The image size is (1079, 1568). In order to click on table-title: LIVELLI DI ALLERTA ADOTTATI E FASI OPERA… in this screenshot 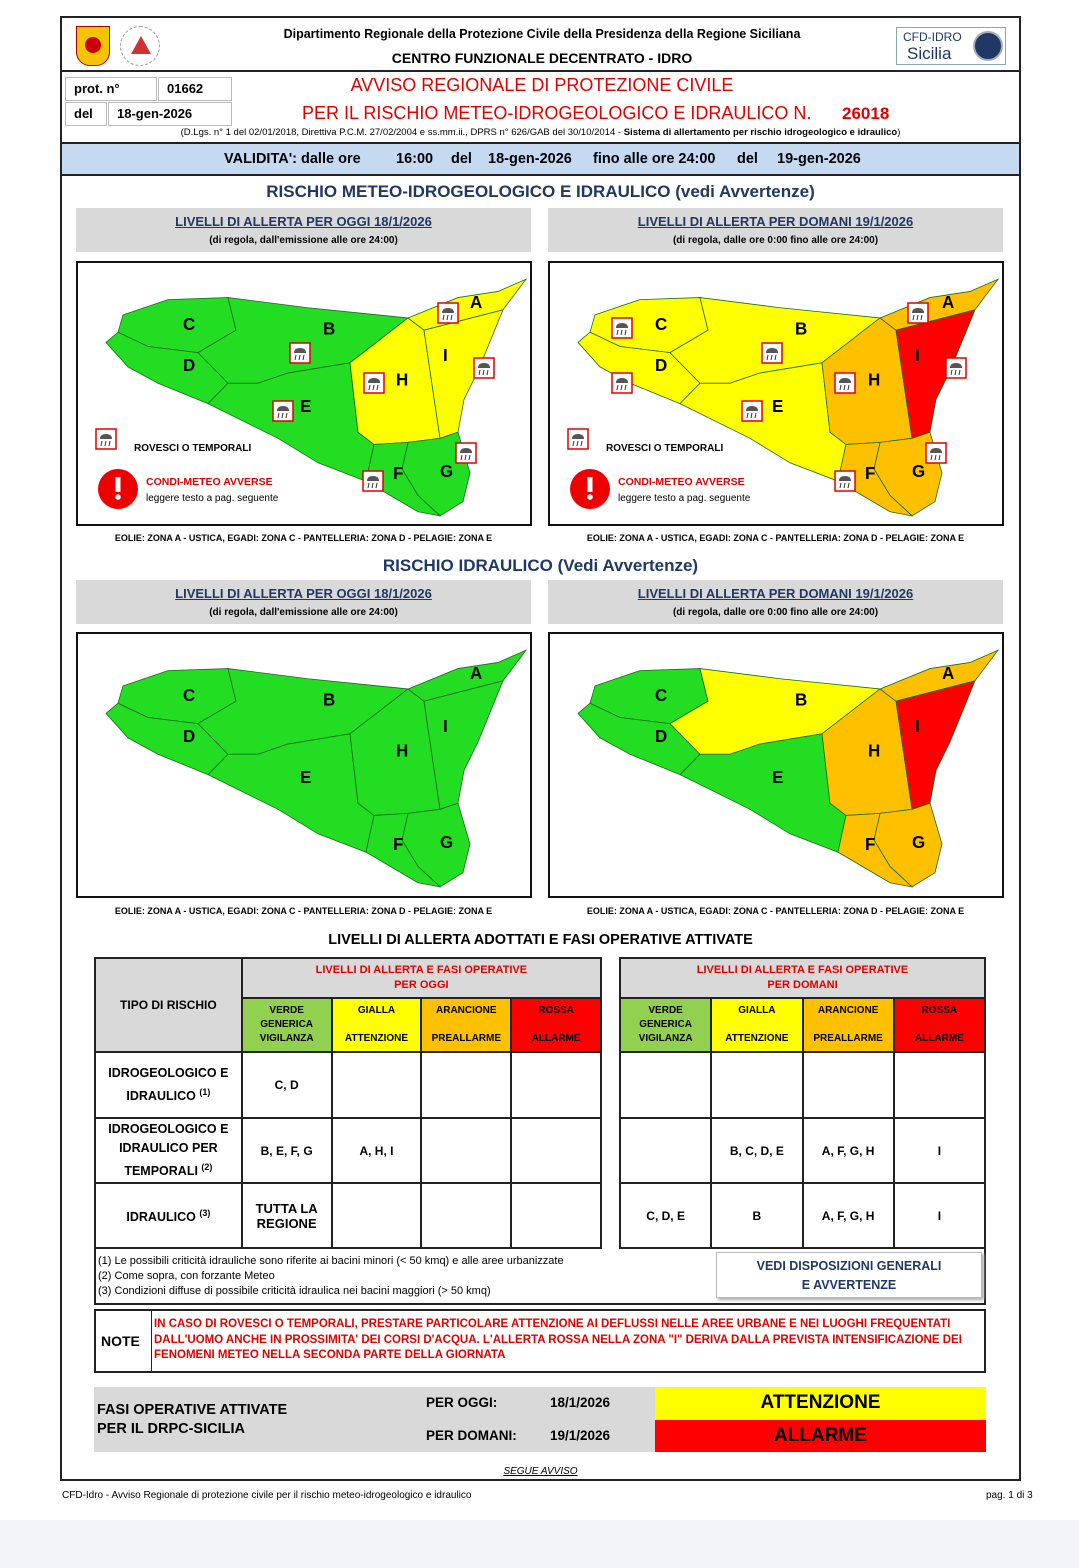, I will do `click(540, 940)`.